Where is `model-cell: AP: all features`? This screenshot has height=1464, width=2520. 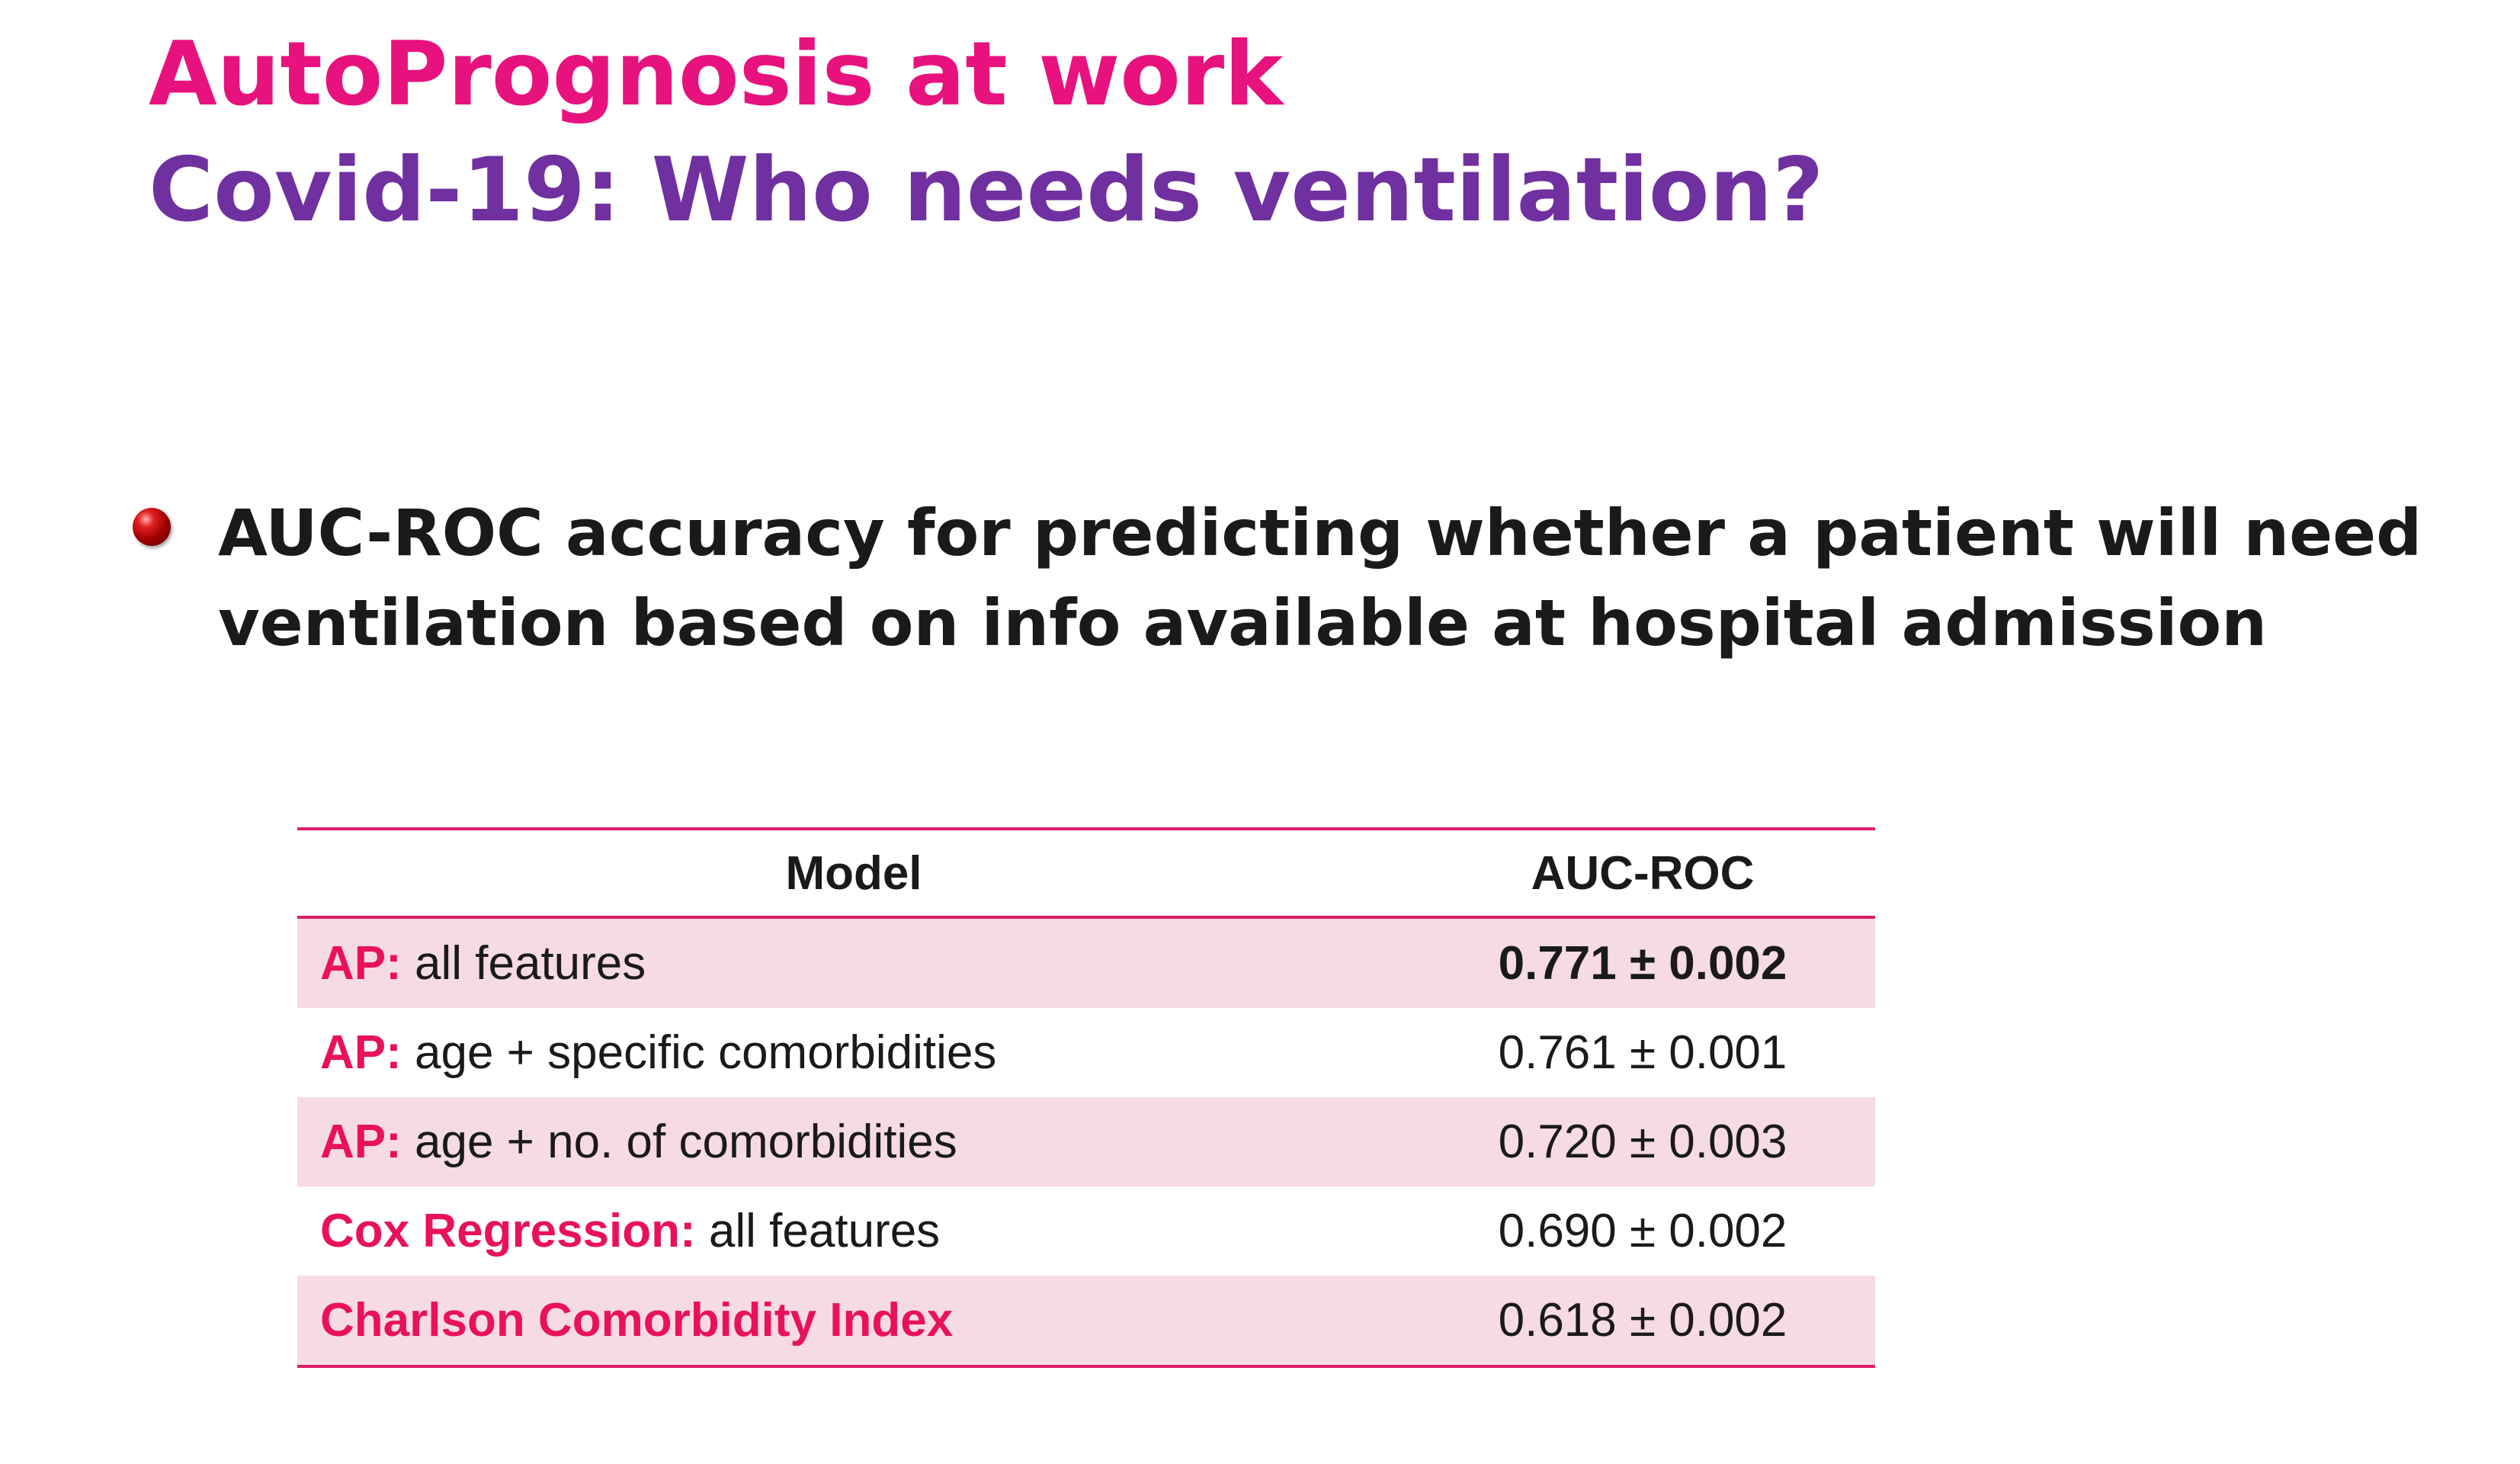 model-cell: AP: all features is located at coordinates (853, 962).